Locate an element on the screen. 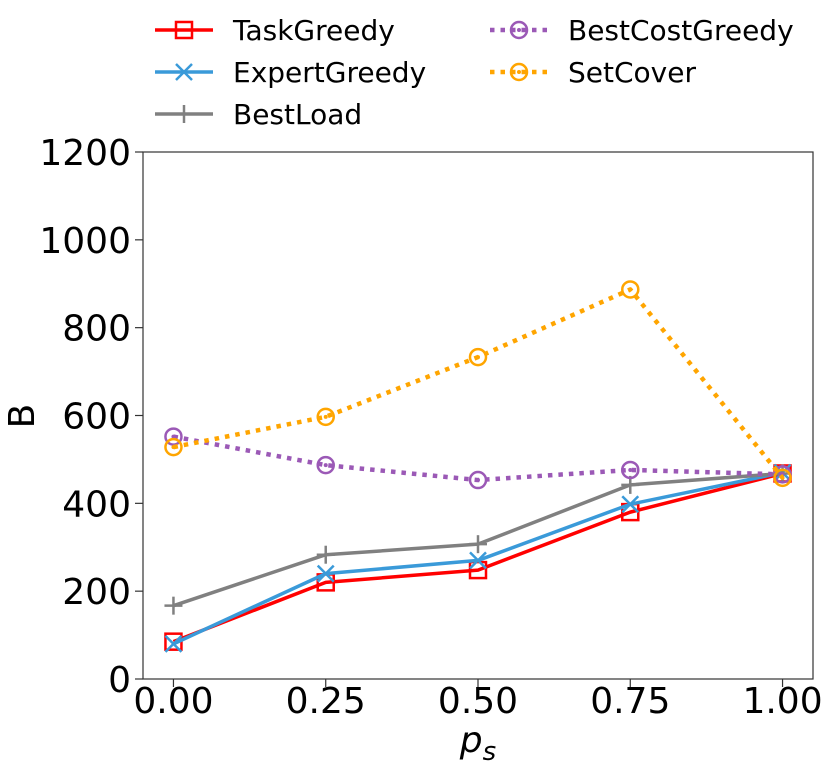  legend-label: ExpertGreedy is located at coordinates (329, 72).